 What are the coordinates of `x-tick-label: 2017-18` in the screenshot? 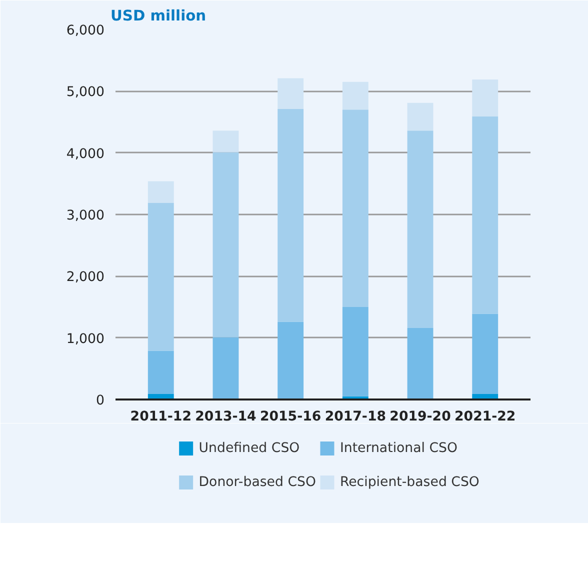 It's located at (355, 417).